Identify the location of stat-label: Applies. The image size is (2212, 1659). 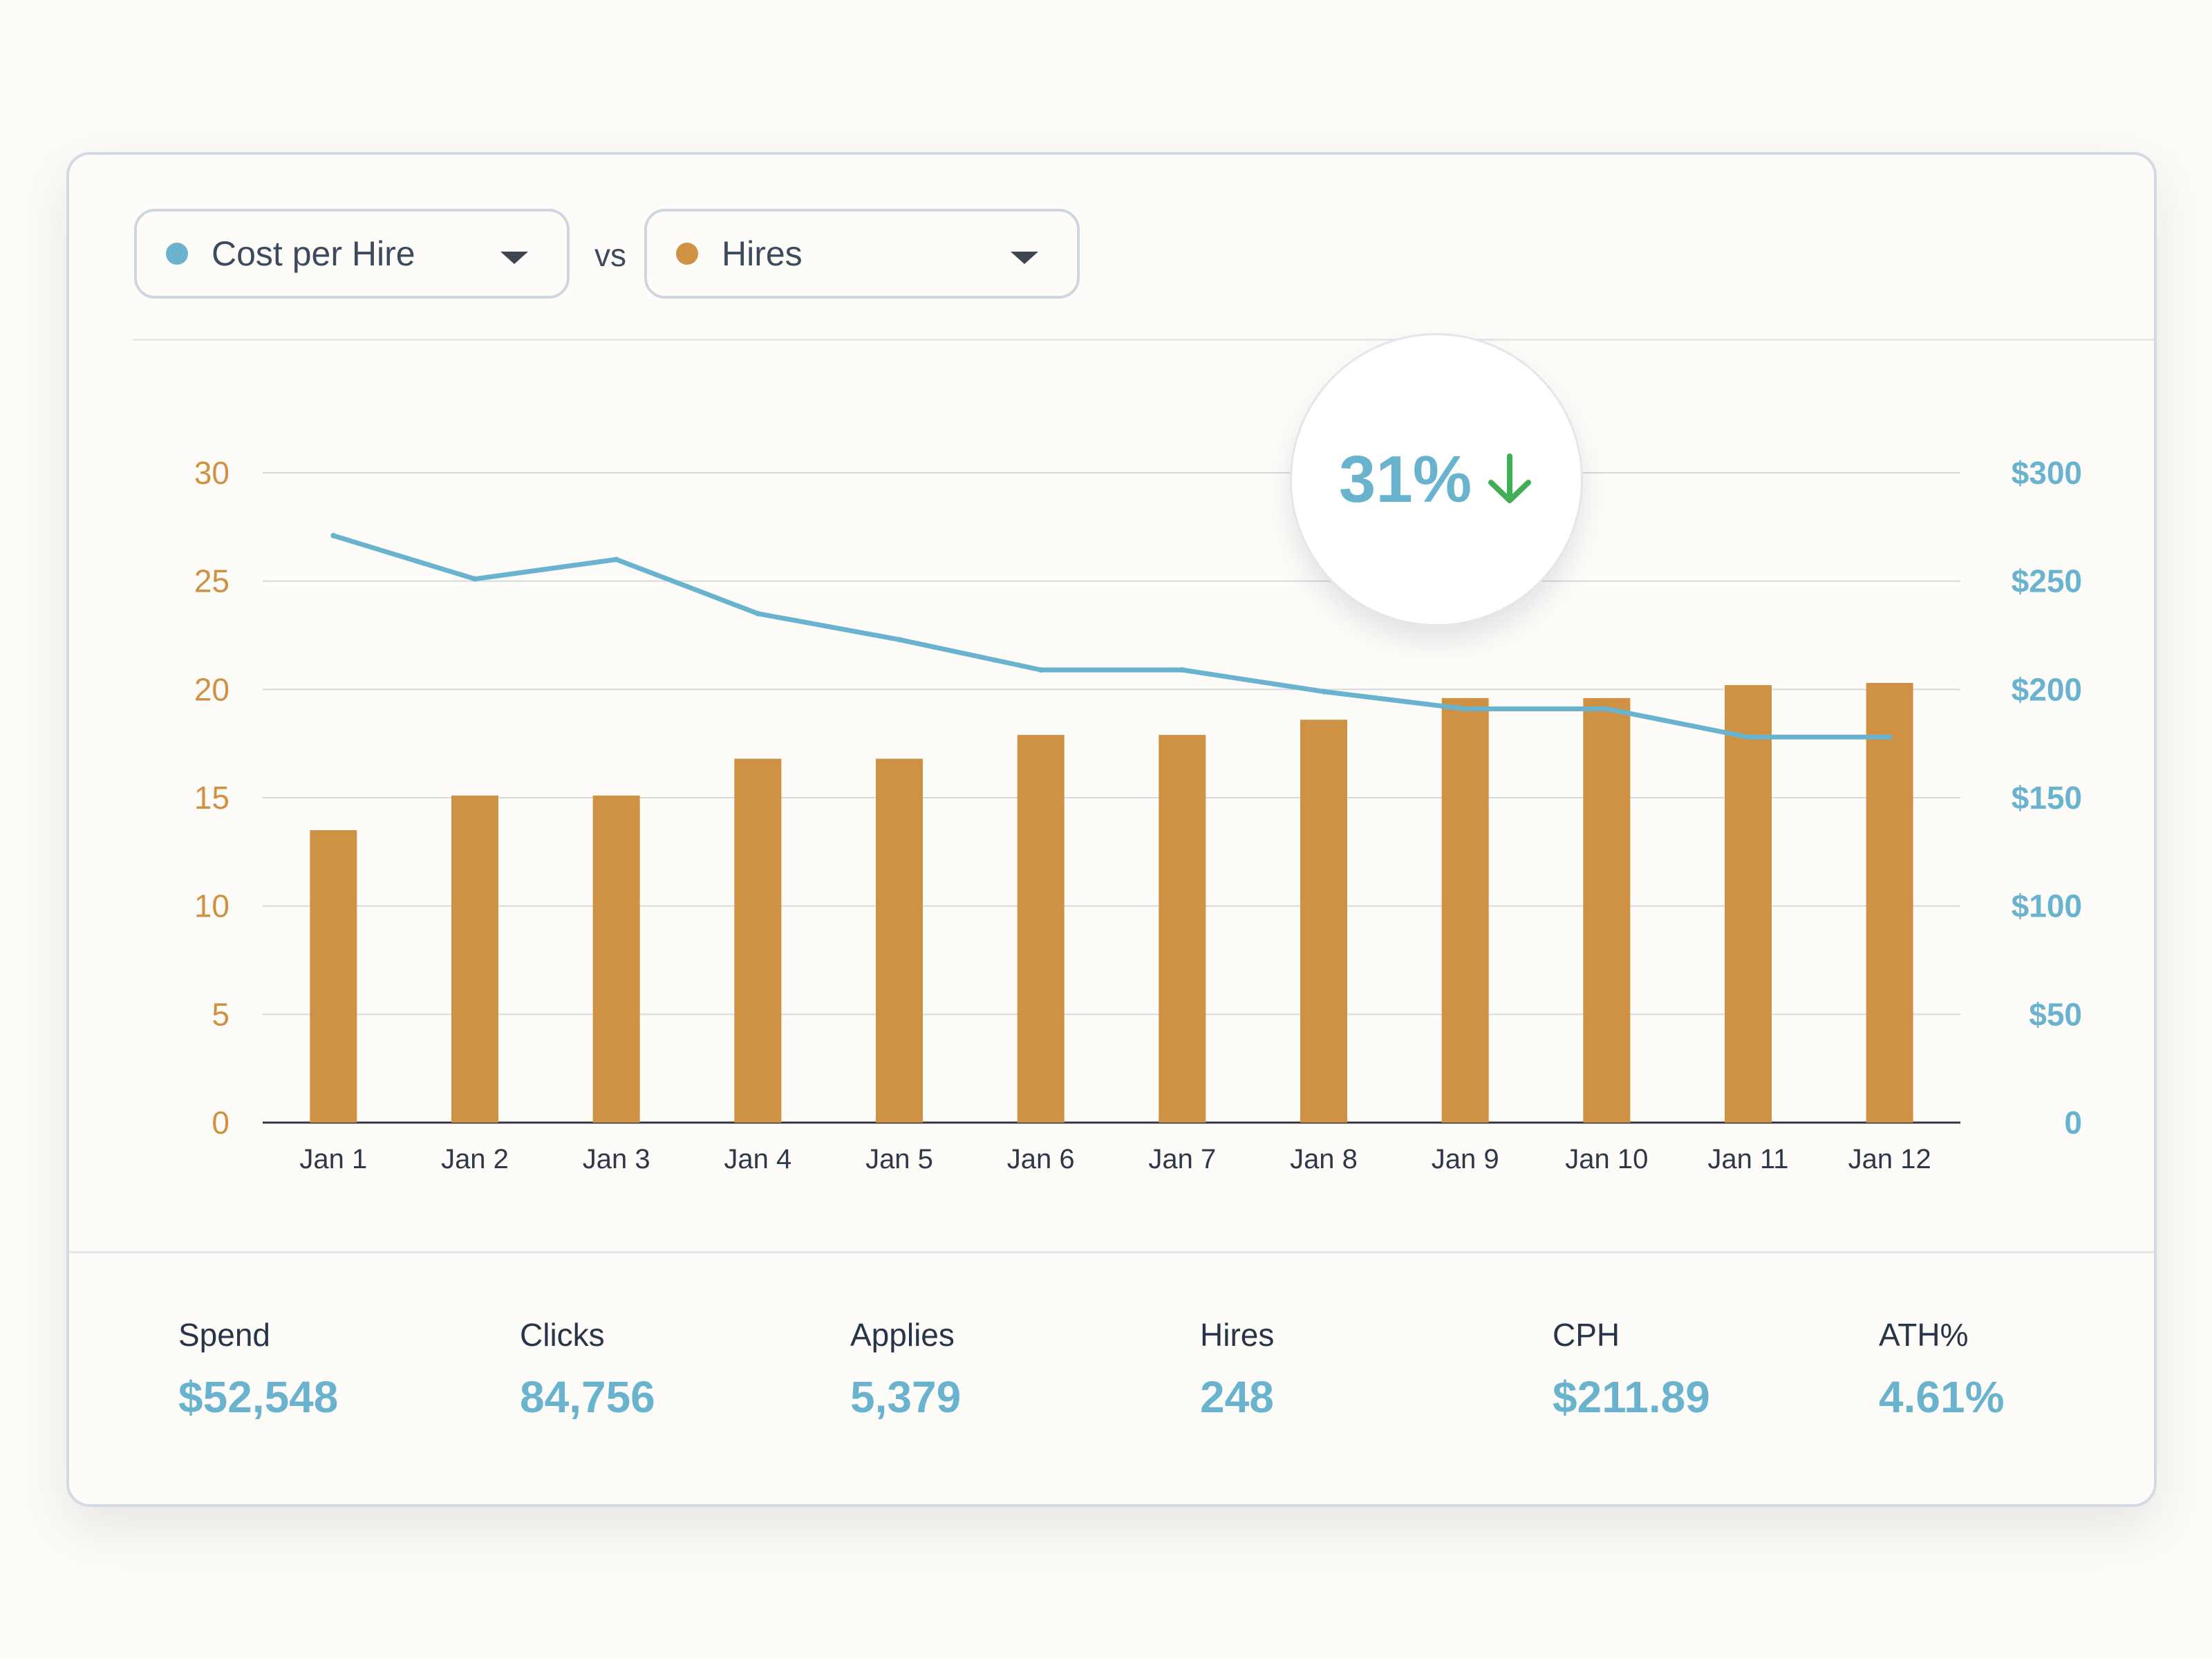
(903, 1335).